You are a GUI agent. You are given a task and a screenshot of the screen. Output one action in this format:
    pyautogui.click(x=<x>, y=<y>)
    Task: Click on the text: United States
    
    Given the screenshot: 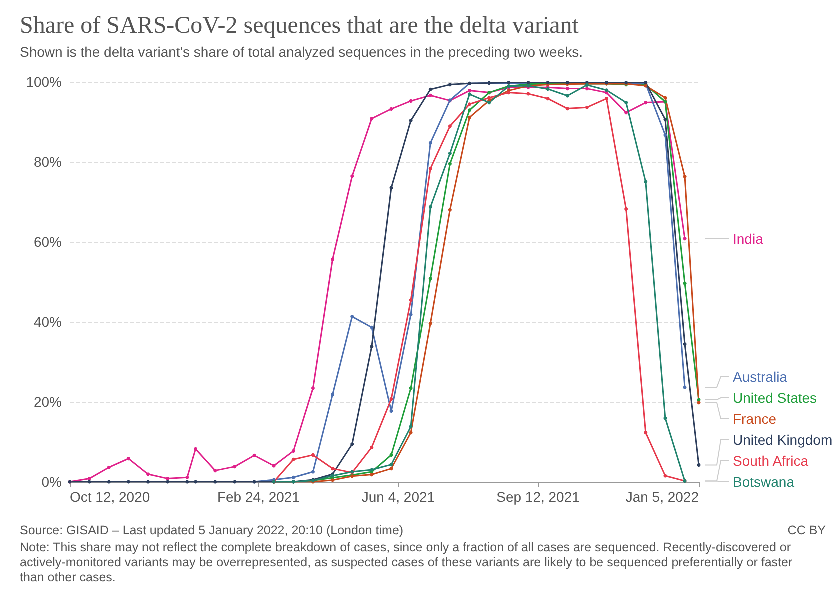 What is the action you would take?
    pyautogui.click(x=775, y=398)
    